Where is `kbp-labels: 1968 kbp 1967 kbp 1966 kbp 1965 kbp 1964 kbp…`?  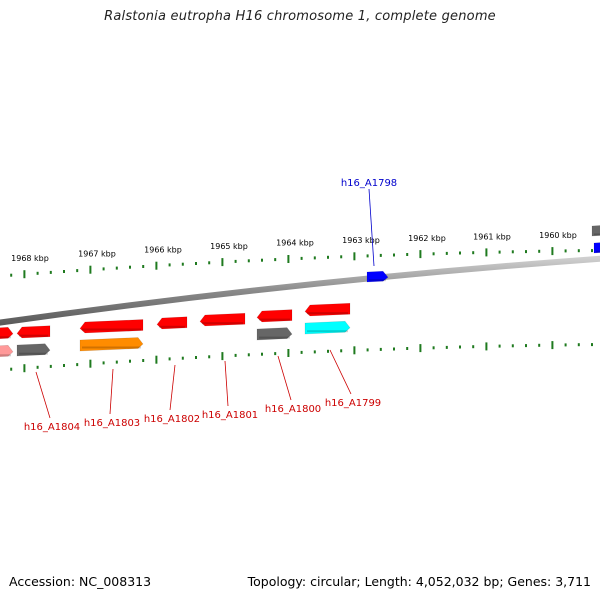 kbp-labels: 1968 kbp 1967 kbp 1966 kbp 1965 kbp 1964 kbp… is located at coordinates (294, 247).